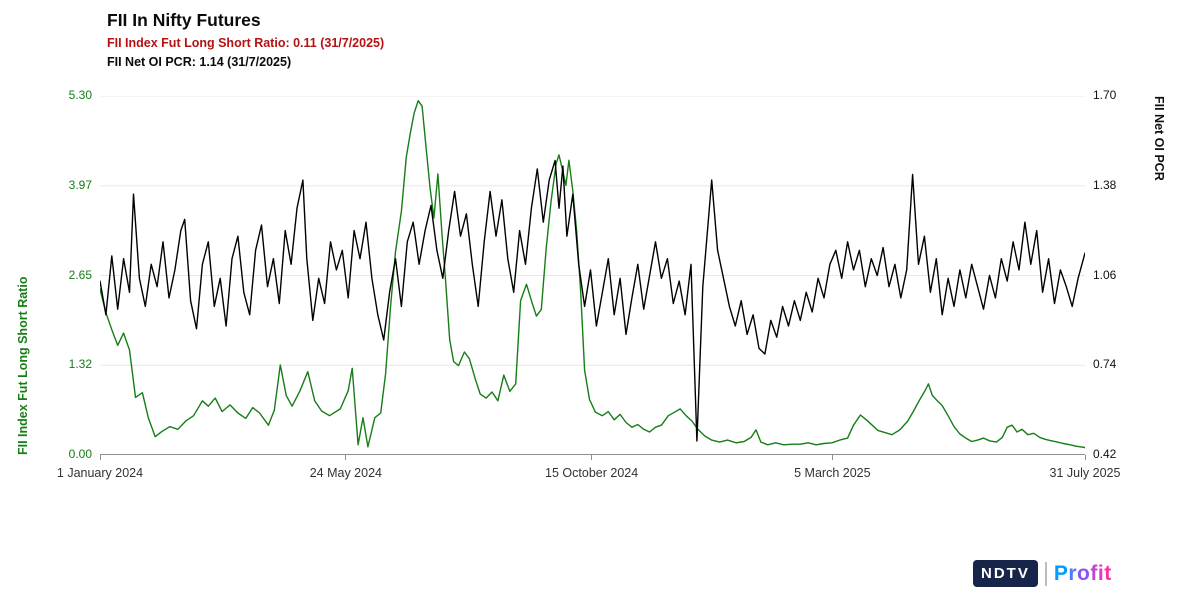 The width and height of the screenshot is (1200, 604). What do you see at coordinates (1108, 573) in the screenshot?
I see `profit-logo-letter: t` at bounding box center [1108, 573].